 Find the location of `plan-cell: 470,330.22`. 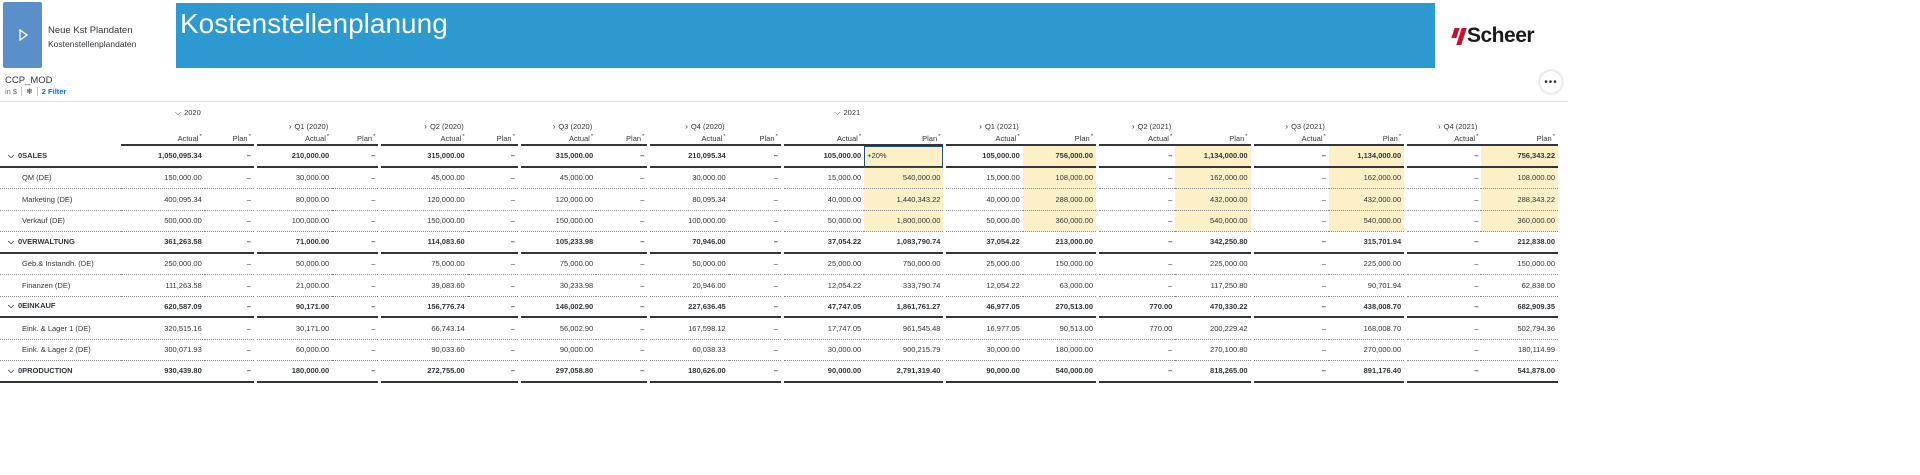

plan-cell: 470,330.22 is located at coordinates (1213, 307).